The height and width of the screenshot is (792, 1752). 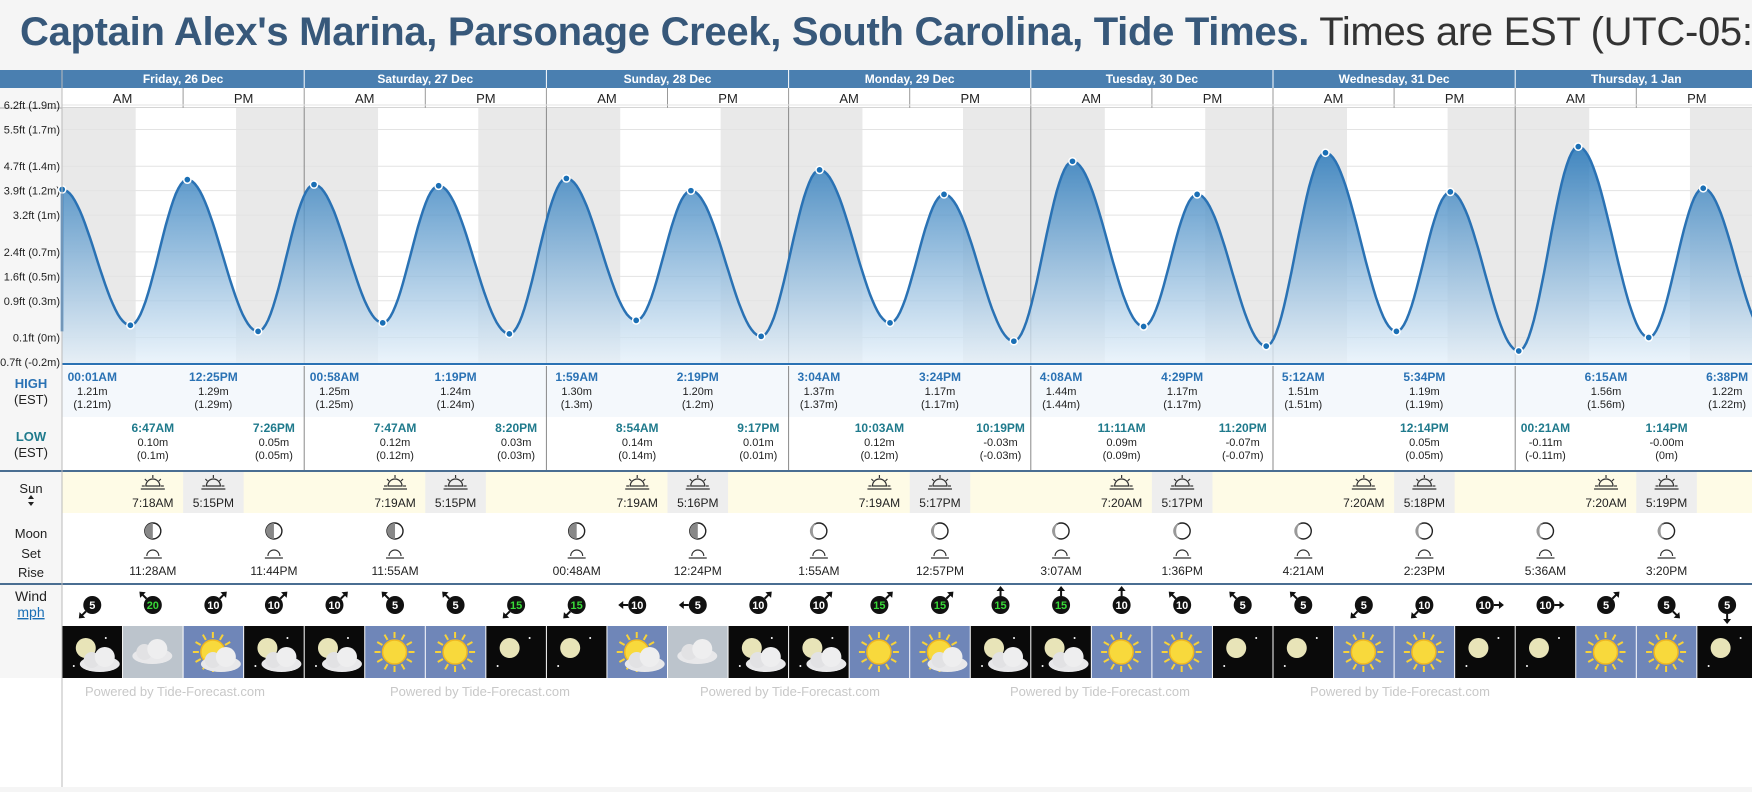 I want to click on tide-height-alt: (0.05m), so click(x=1424, y=456).